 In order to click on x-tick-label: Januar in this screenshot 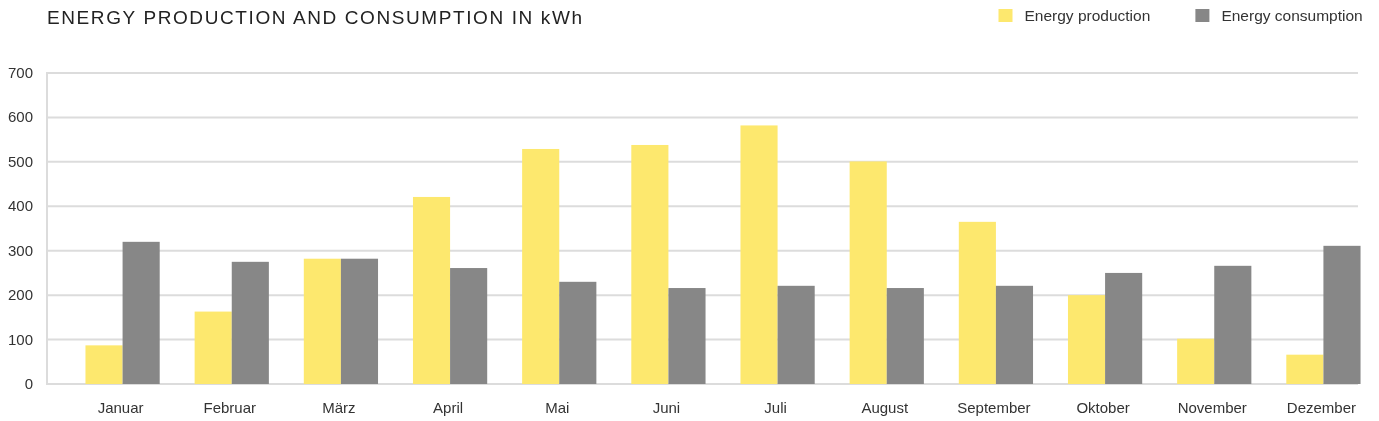, I will do `click(120, 407)`.